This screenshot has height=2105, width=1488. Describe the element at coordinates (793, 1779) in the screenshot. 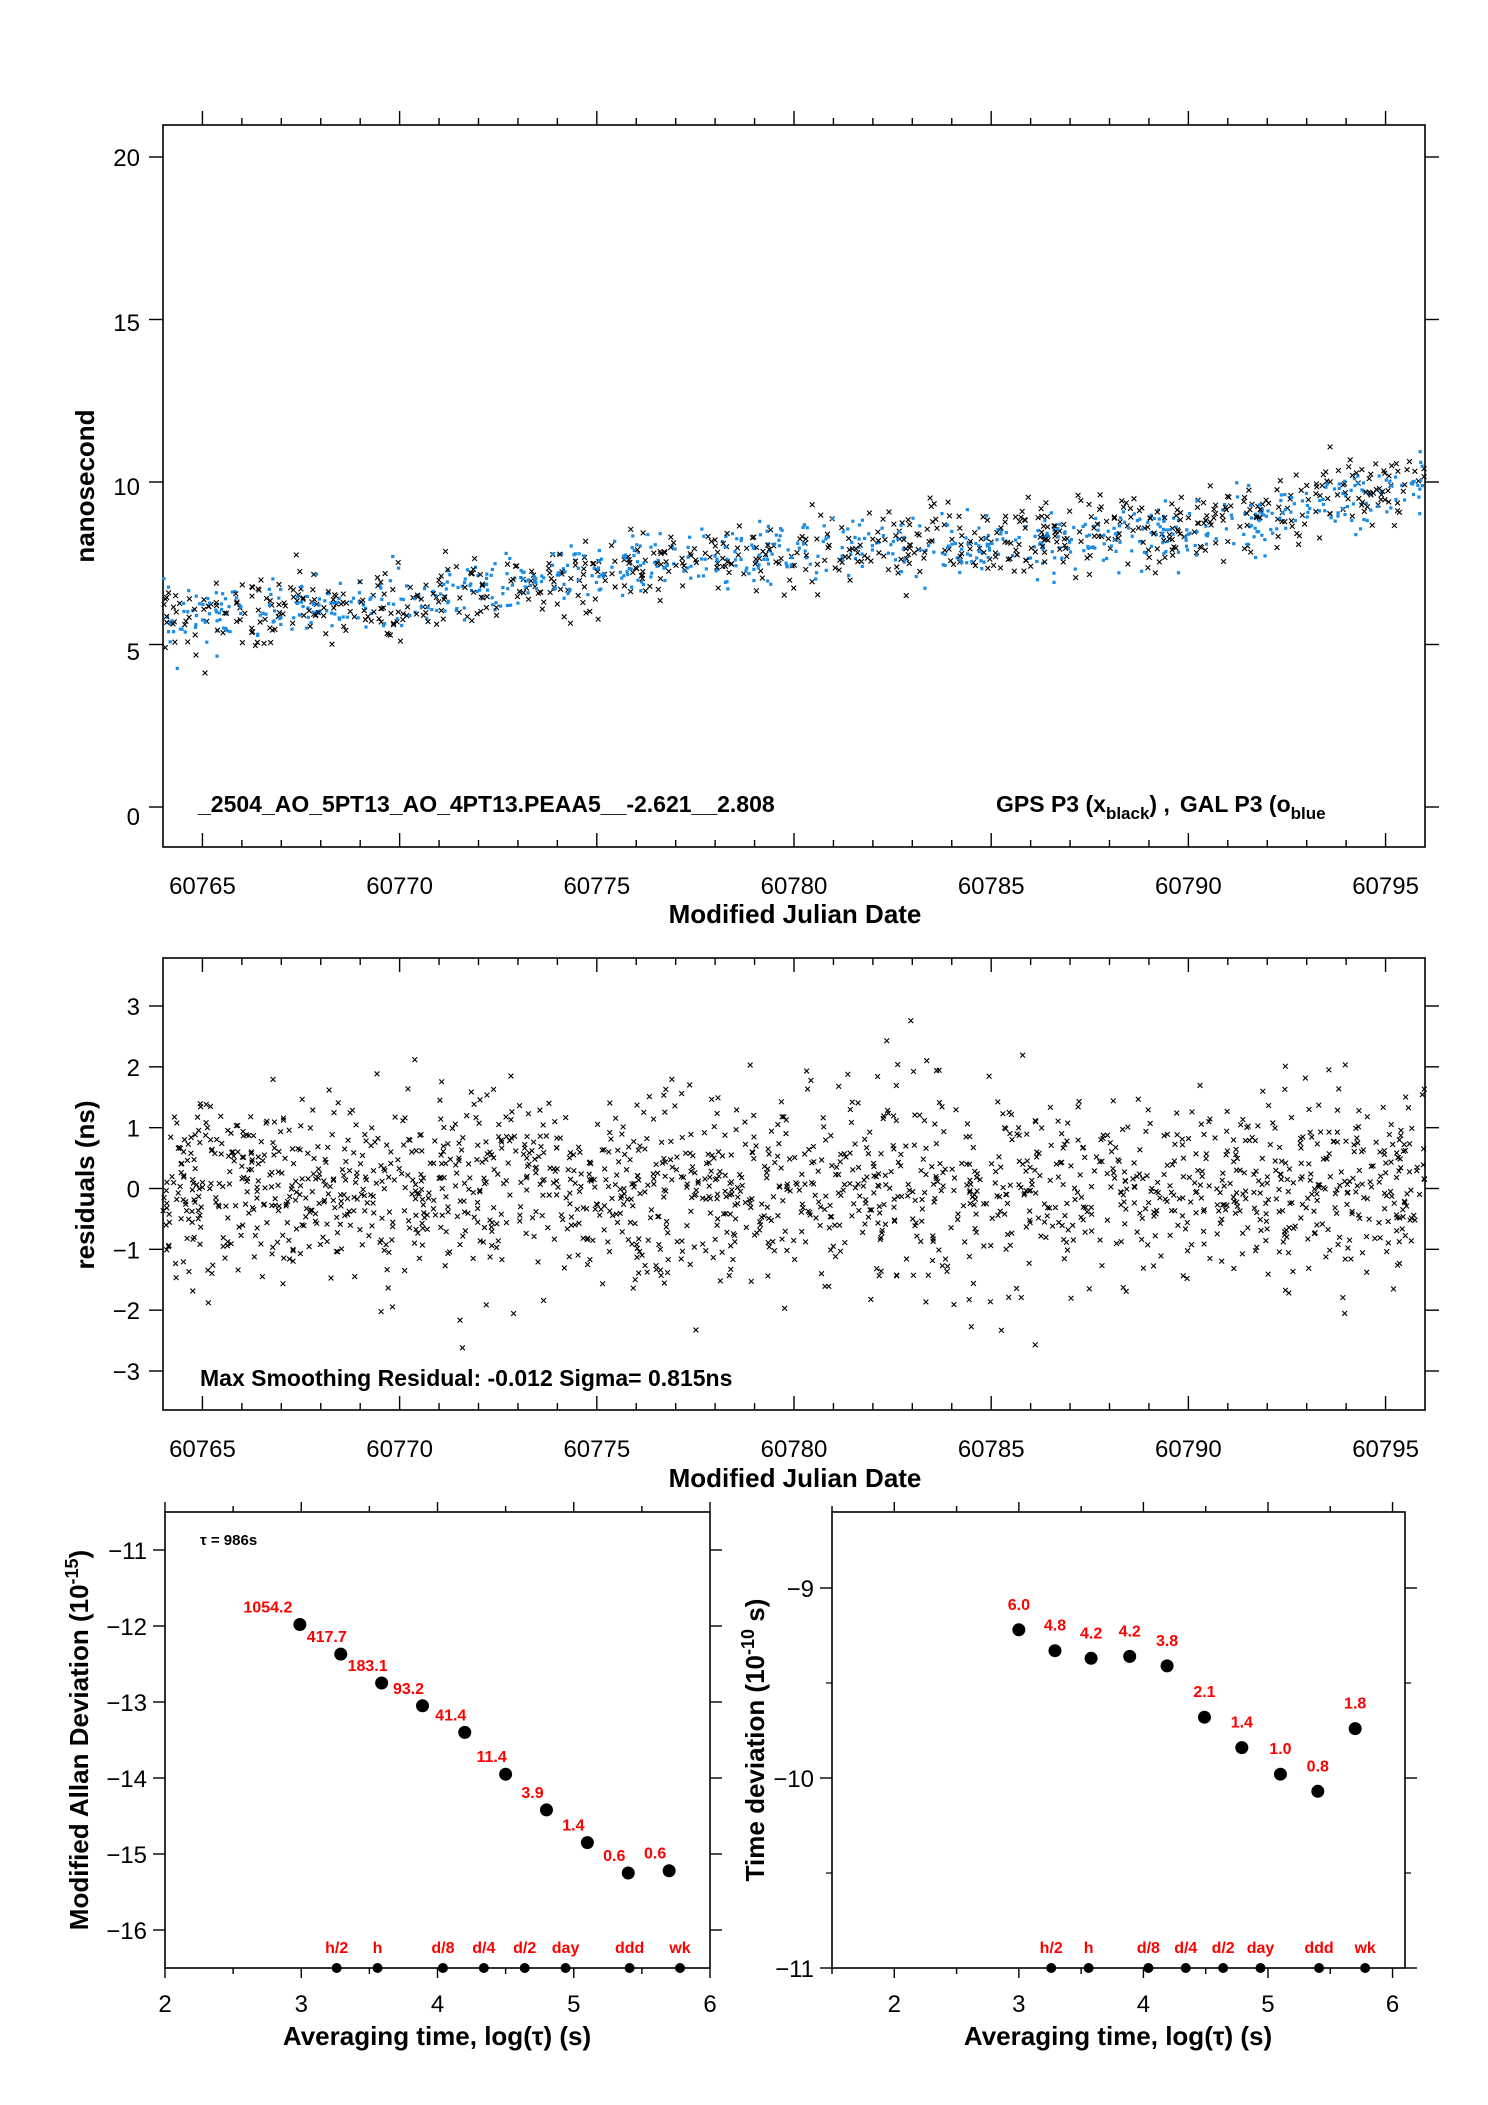

I see `y-tick-label: −10` at that location.